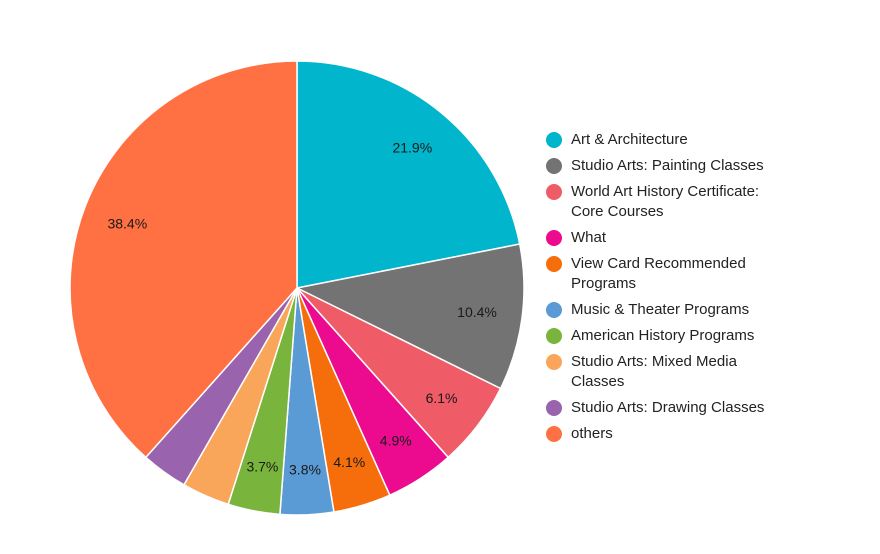 This screenshot has width=880, height=554. I want to click on legend-item: American History Programs, so click(711, 336).